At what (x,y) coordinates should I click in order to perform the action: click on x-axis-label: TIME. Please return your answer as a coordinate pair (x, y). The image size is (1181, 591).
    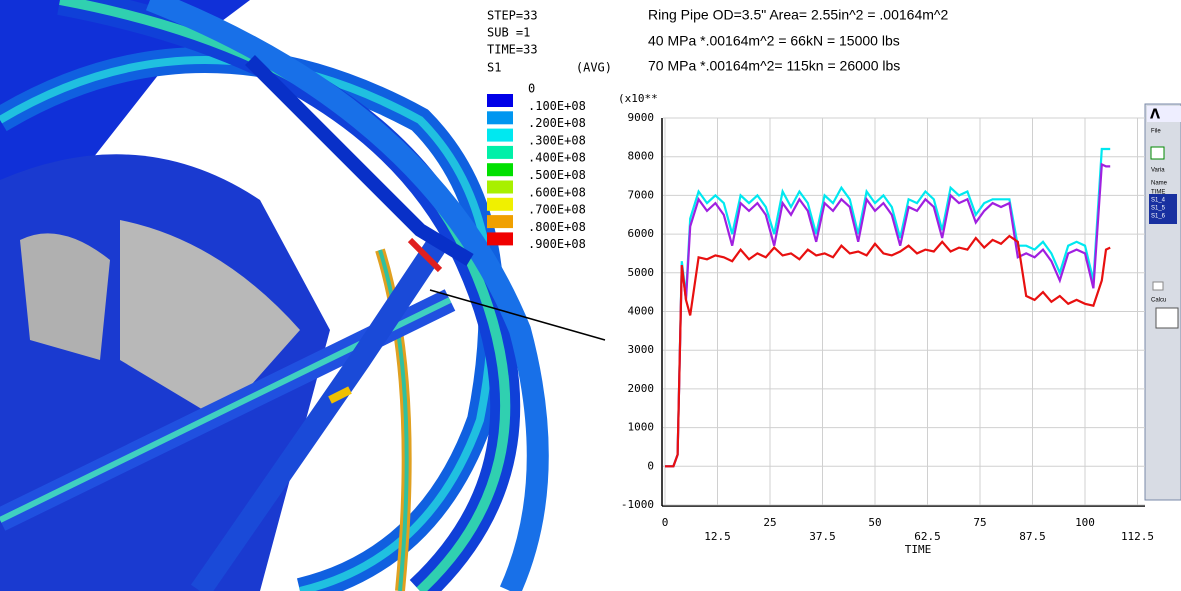
    Looking at the image, I should click on (918, 549).